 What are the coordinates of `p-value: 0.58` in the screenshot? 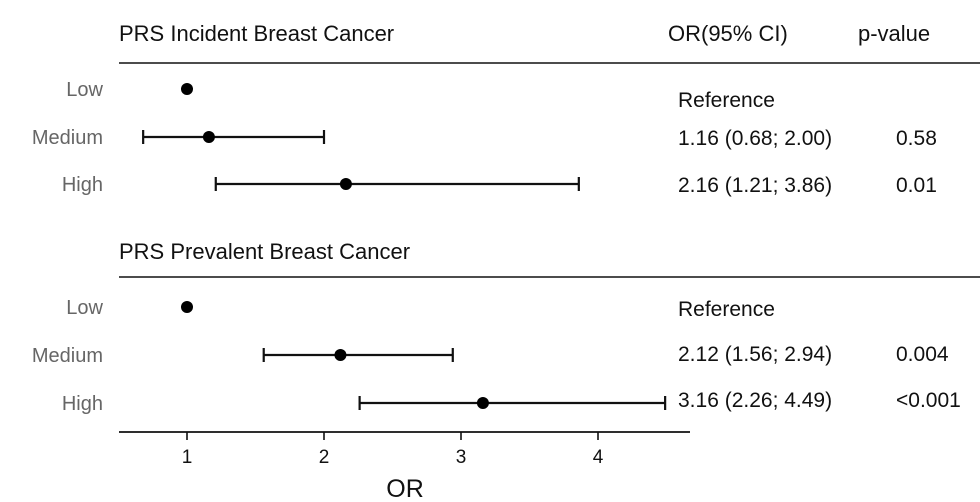 It's located at (916, 138).